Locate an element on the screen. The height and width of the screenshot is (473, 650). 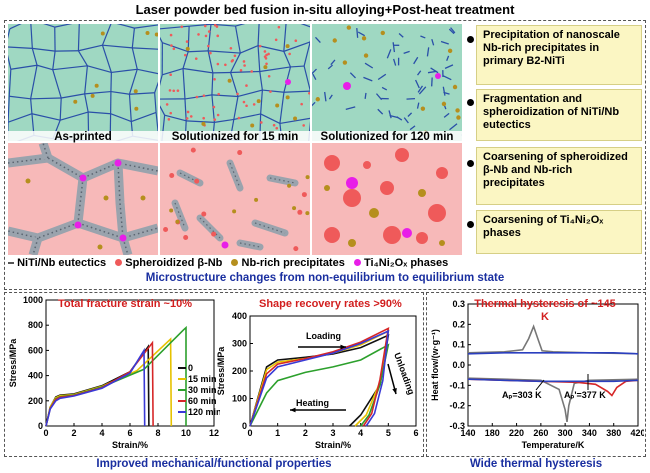
y-tick-label: -0.1 is located at coordinates (457, 385).